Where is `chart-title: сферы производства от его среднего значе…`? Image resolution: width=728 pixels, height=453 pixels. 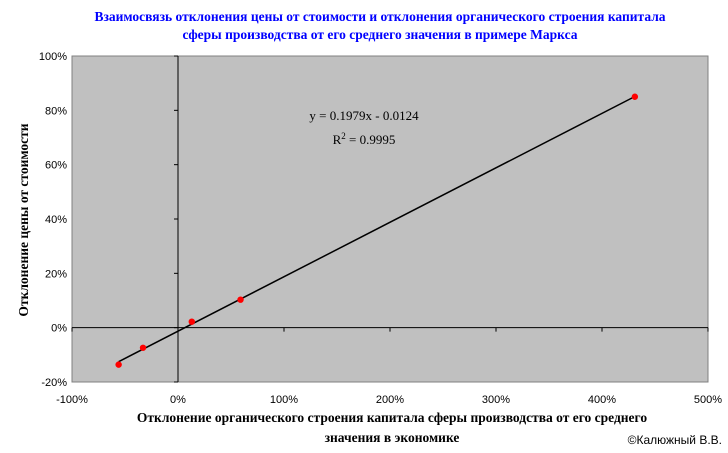
chart-title: сферы производства от его среднего значе… is located at coordinates (380, 34).